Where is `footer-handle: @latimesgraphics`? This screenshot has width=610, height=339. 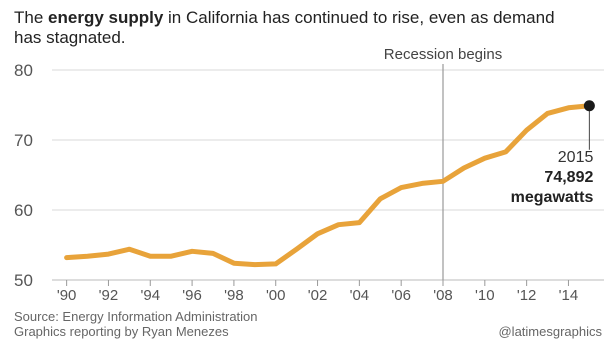
footer-handle: @latimesgraphics is located at coordinates (550, 331).